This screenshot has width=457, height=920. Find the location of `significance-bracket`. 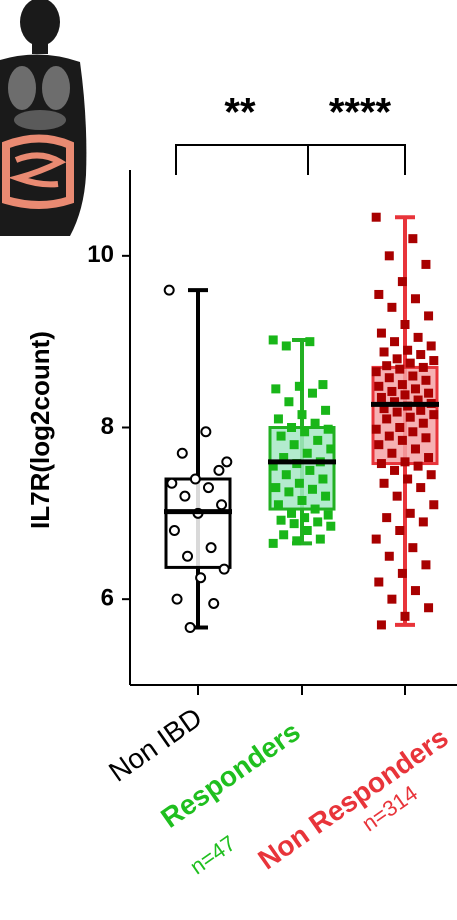

significance-bracket is located at coordinates (290, 159).